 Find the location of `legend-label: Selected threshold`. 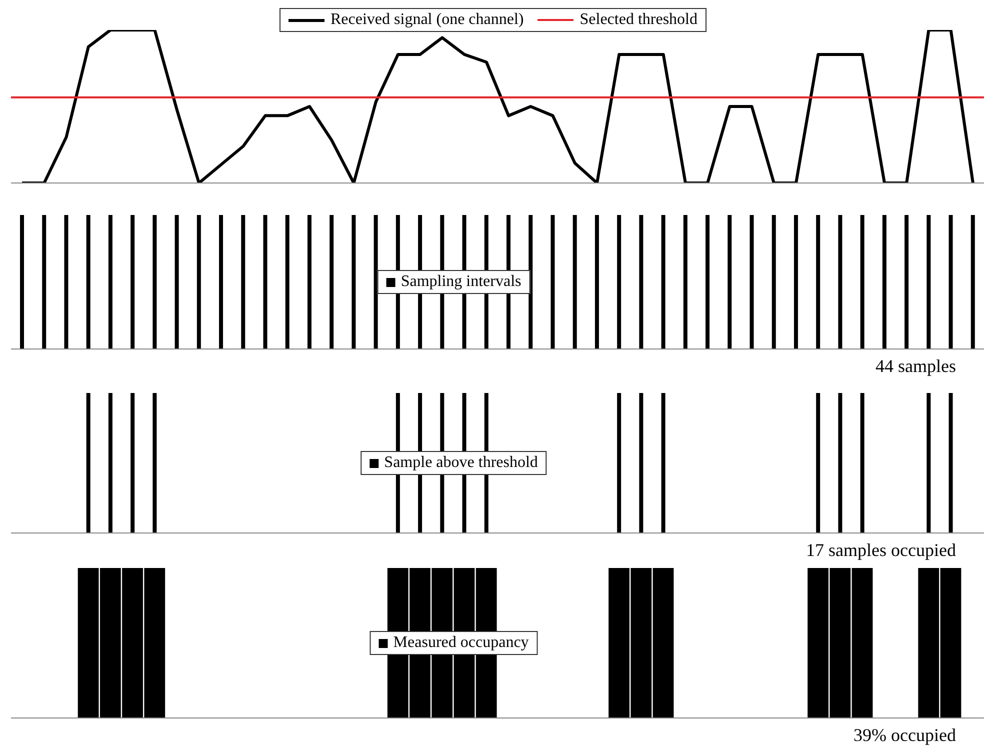

legend-label: Selected threshold is located at coordinates (639, 20).